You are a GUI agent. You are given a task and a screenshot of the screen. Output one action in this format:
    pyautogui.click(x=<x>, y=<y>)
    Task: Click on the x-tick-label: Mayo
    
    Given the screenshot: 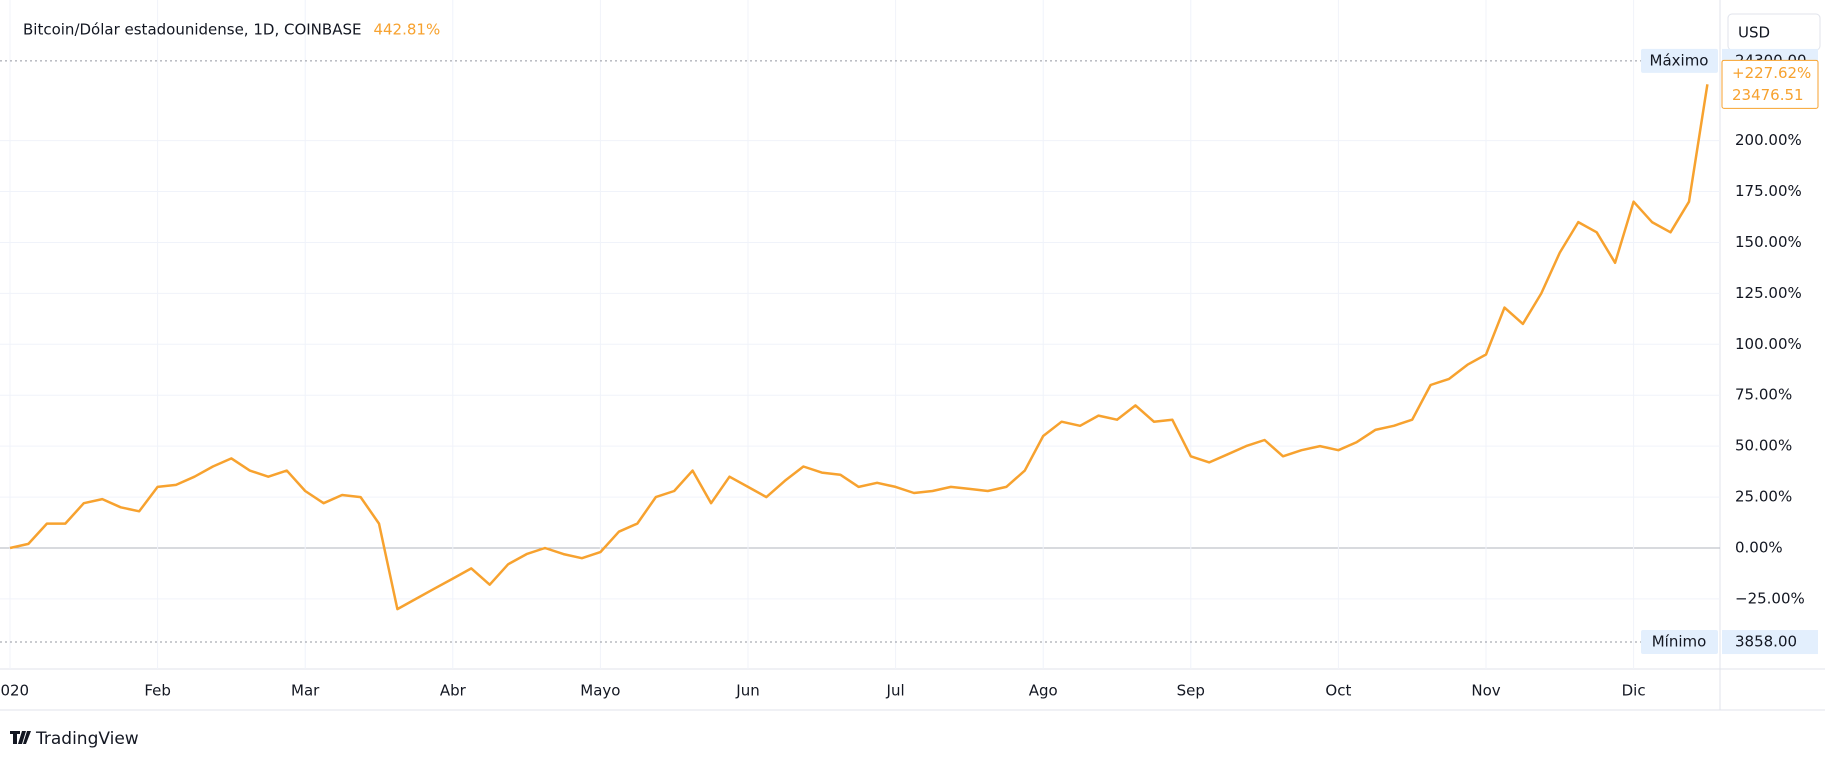 What is the action you would take?
    pyautogui.click(x=600, y=691)
    